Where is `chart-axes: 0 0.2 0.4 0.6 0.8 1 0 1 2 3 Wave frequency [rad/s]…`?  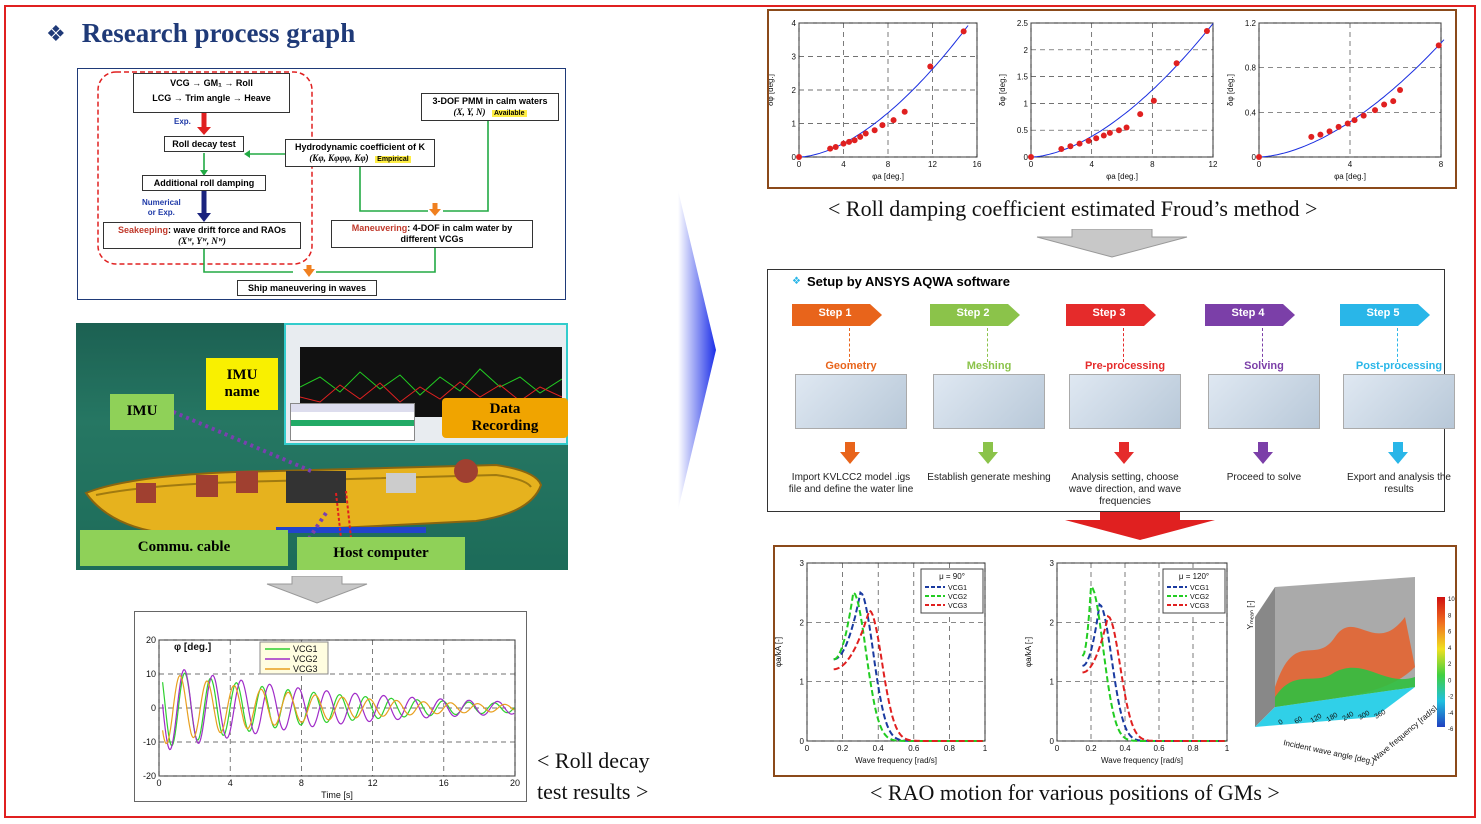 chart-axes: 0 0.2 0.4 0.6 0.8 1 0 1 2 3 Wave frequency [rad/s]… is located at coordinates (881, 662).